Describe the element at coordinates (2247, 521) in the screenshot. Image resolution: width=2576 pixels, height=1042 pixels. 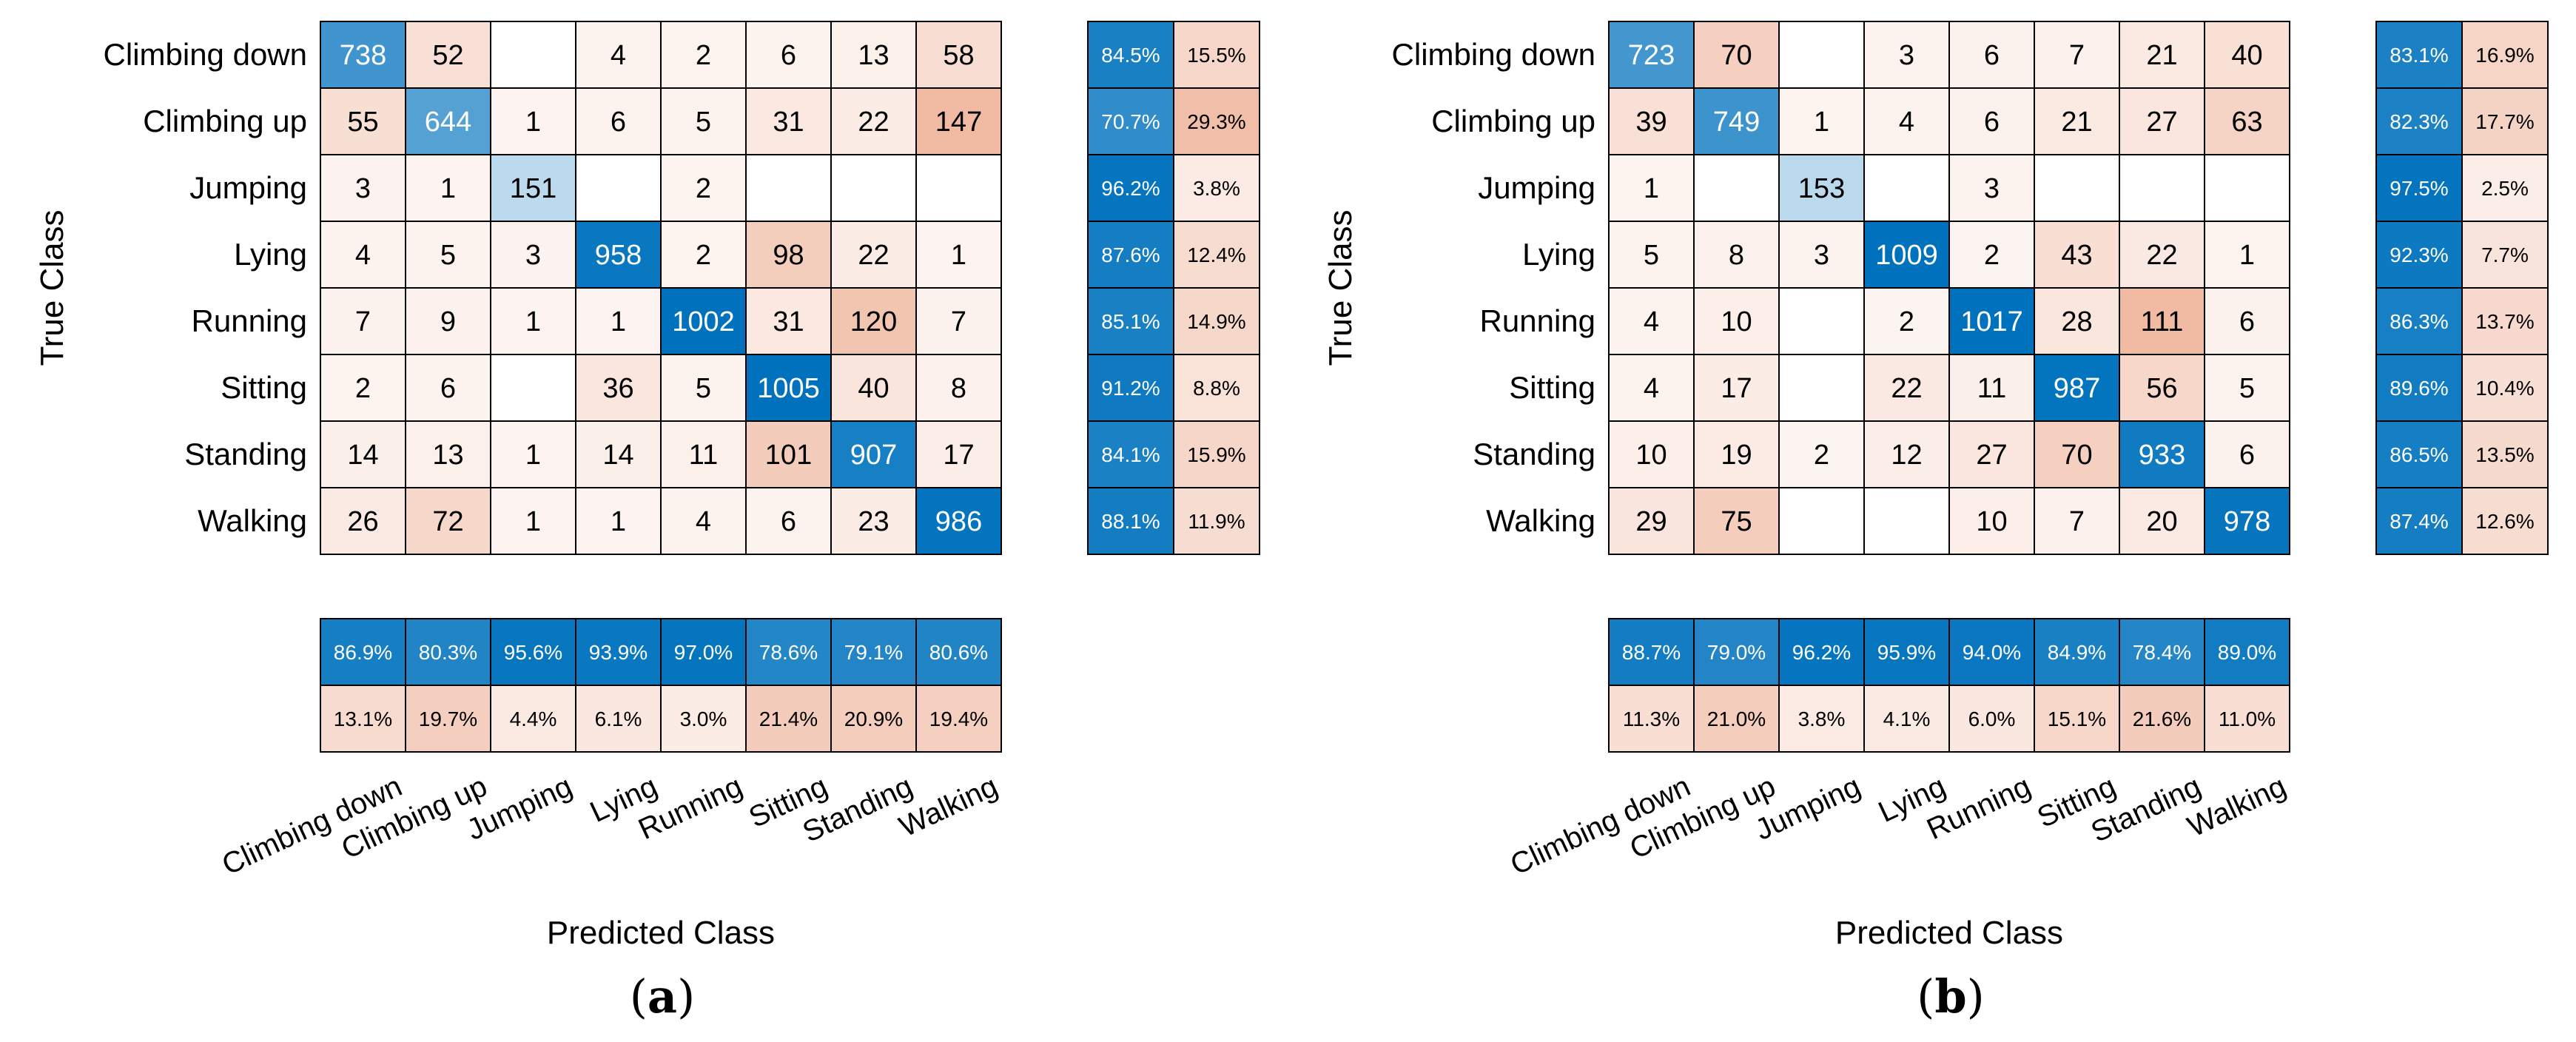
I see `cell-value: 978` at that location.